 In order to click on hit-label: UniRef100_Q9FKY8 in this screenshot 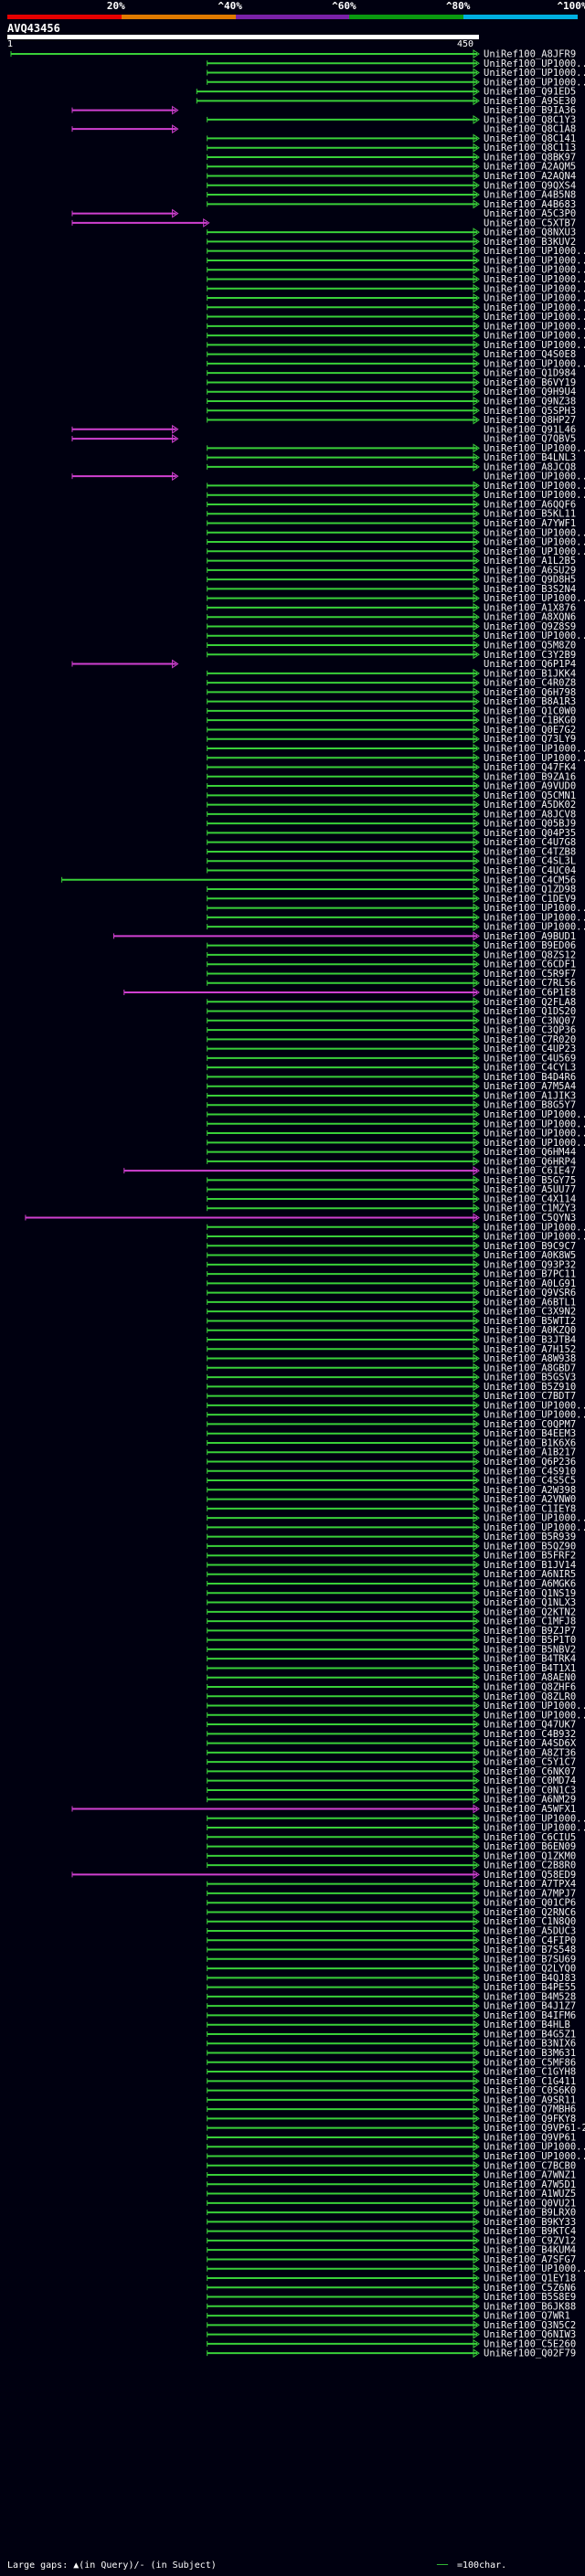, I will do `click(530, 2119)`.